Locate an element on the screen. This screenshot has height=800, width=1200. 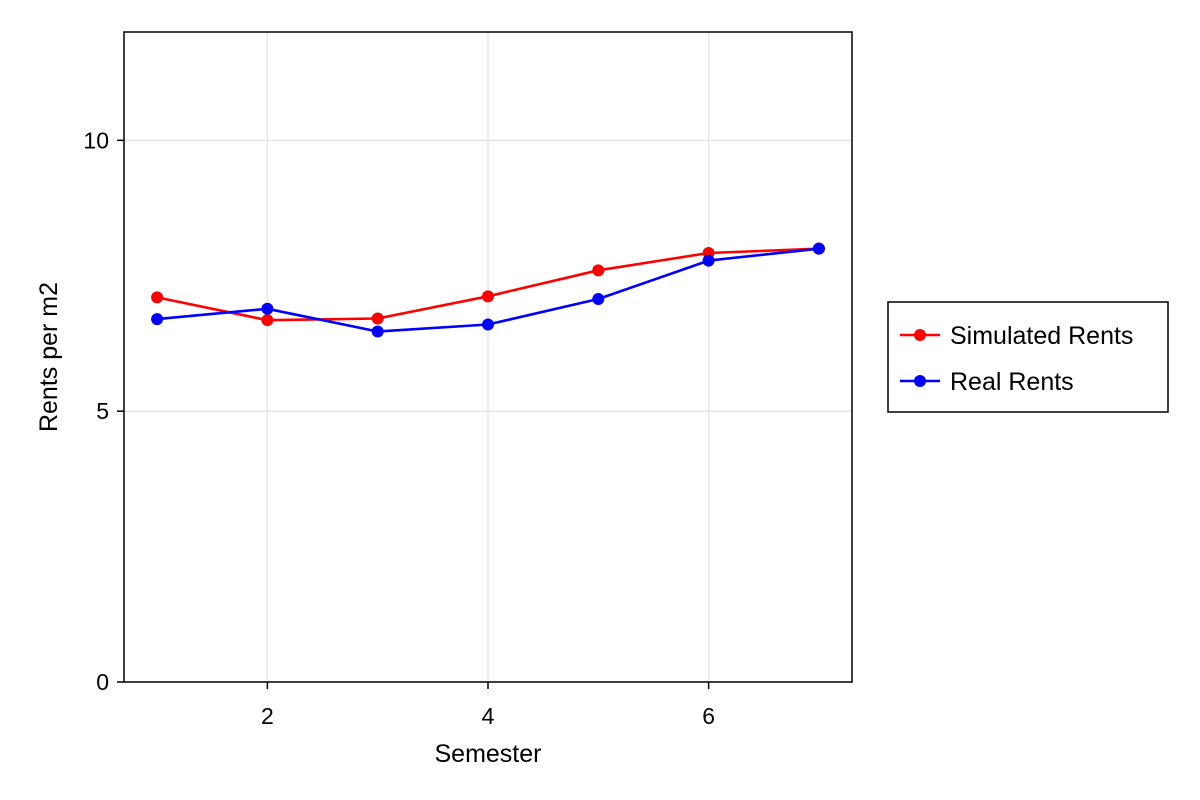
y-tick-label: 0 is located at coordinates (102, 682).